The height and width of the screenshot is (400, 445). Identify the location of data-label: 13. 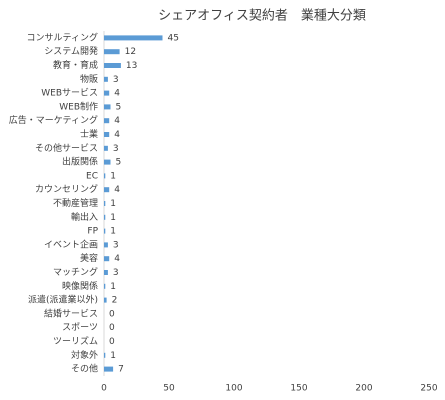
(131, 66).